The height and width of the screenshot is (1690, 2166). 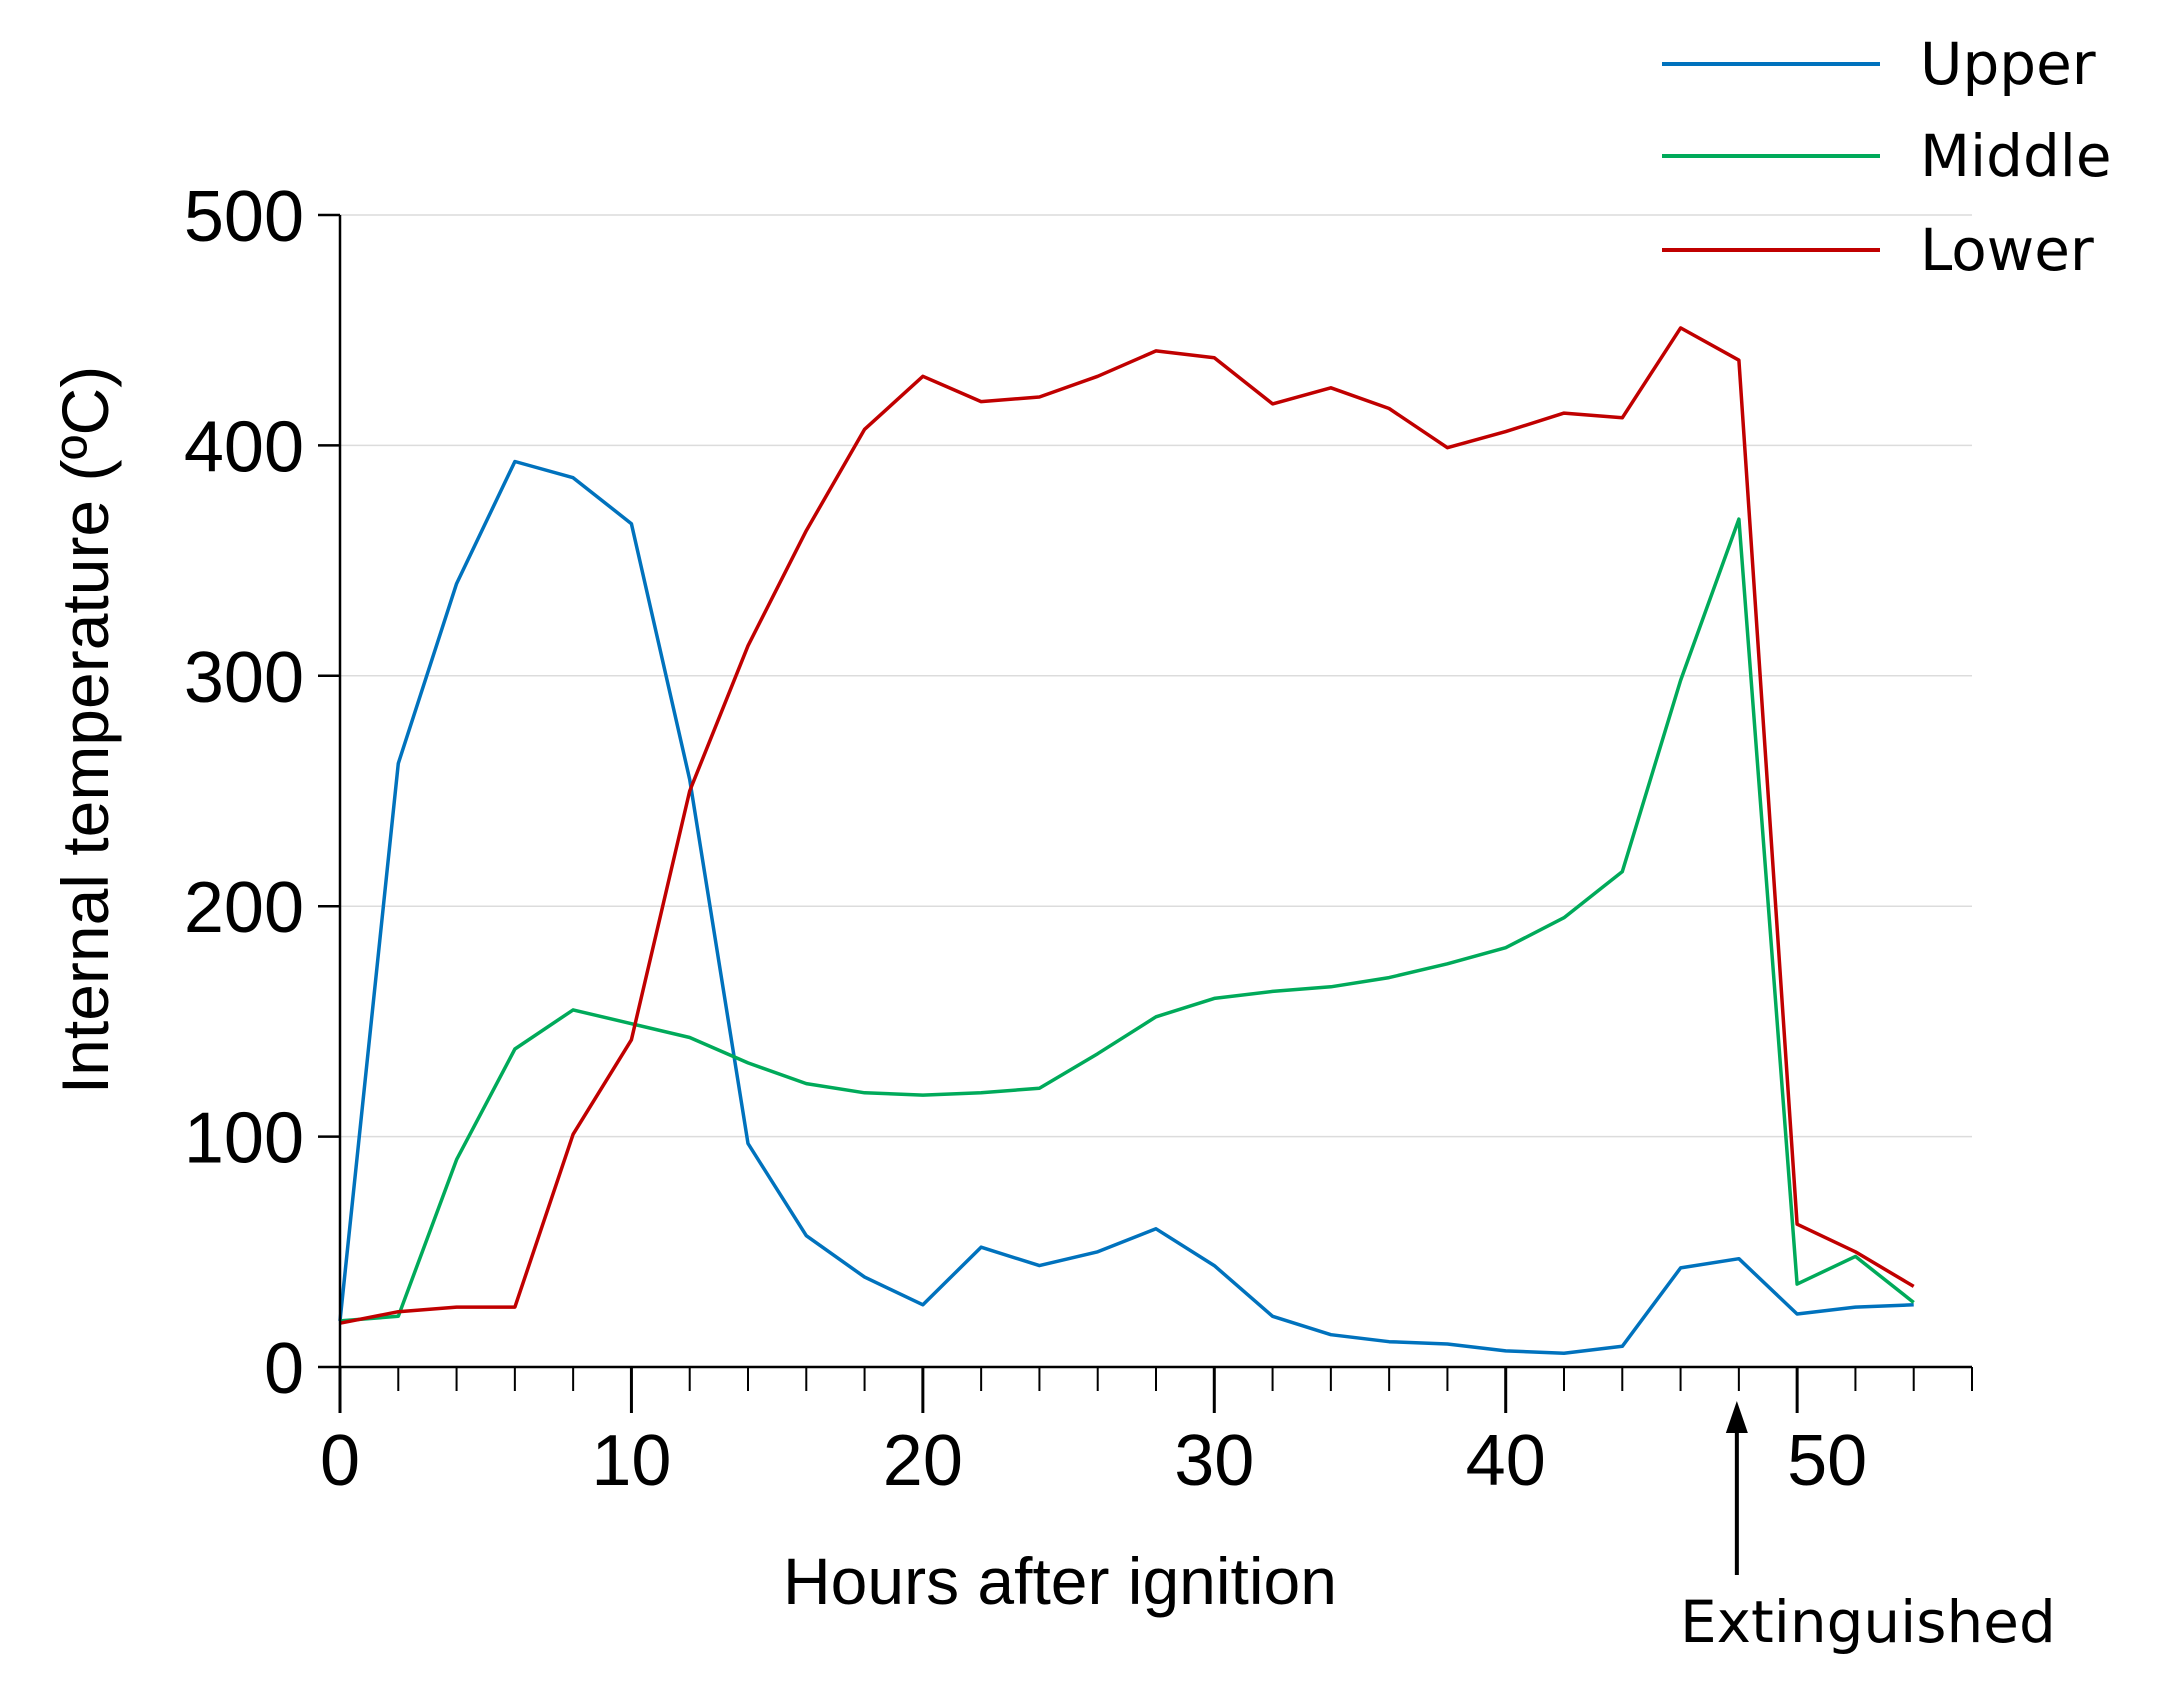 What do you see at coordinates (1506, 1461) in the screenshot?
I see `x-tick-label-40: 40` at bounding box center [1506, 1461].